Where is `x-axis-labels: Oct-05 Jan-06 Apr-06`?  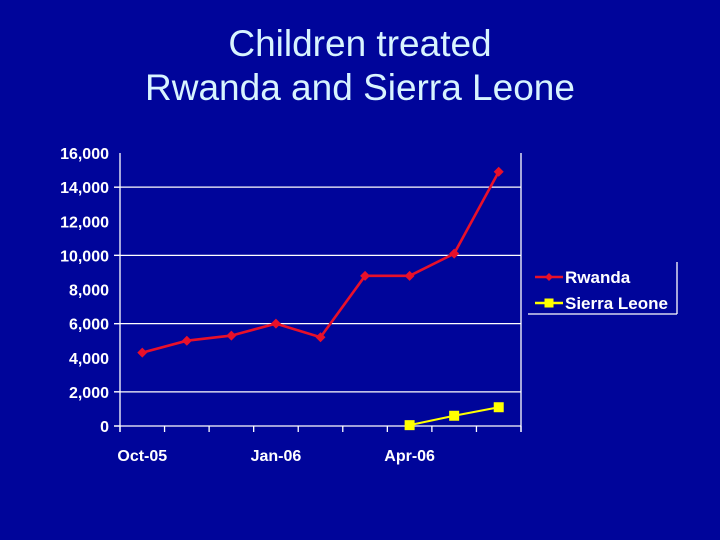 x-axis-labels: Oct-05 Jan-06 Apr-06 is located at coordinates (276, 456).